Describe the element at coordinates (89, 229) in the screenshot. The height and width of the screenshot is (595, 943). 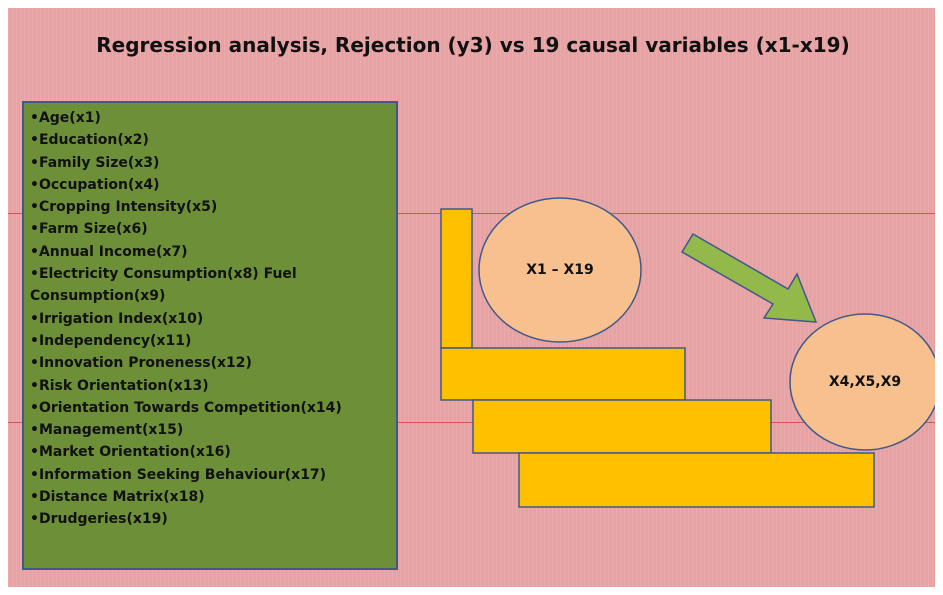
I see `variable-item: •Farm Size(x6)` at that location.